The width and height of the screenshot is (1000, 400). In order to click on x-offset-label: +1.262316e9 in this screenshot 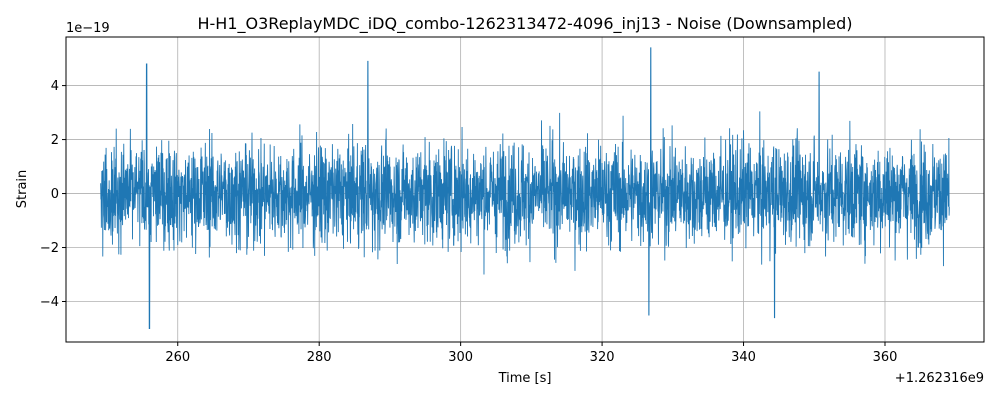, I will do `click(939, 378)`.